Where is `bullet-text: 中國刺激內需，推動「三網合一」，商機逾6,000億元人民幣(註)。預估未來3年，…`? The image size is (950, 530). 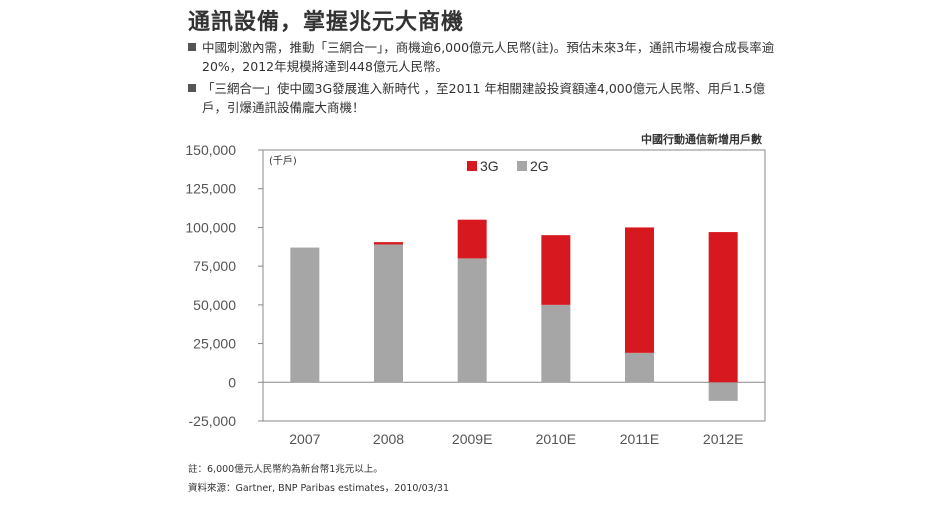 bullet-text: 中國刺激內需，推動「三網合一」，商機逾6,000億元人民幣(註)。預估未來3年，… is located at coordinates (488, 57).